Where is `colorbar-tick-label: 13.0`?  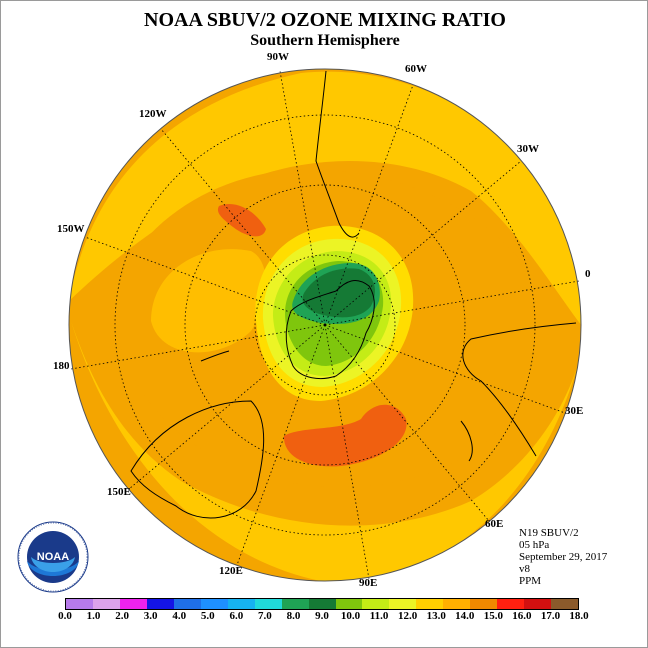 colorbar-tick-label: 13.0 is located at coordinates (436, 616).